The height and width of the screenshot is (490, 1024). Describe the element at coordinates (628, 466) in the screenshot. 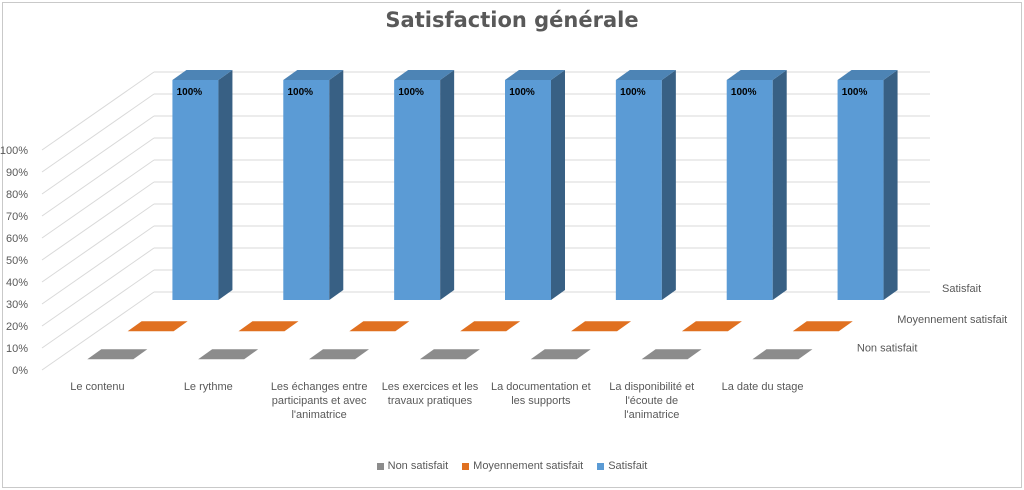

I see `legend-label: Satisfait` at that location.